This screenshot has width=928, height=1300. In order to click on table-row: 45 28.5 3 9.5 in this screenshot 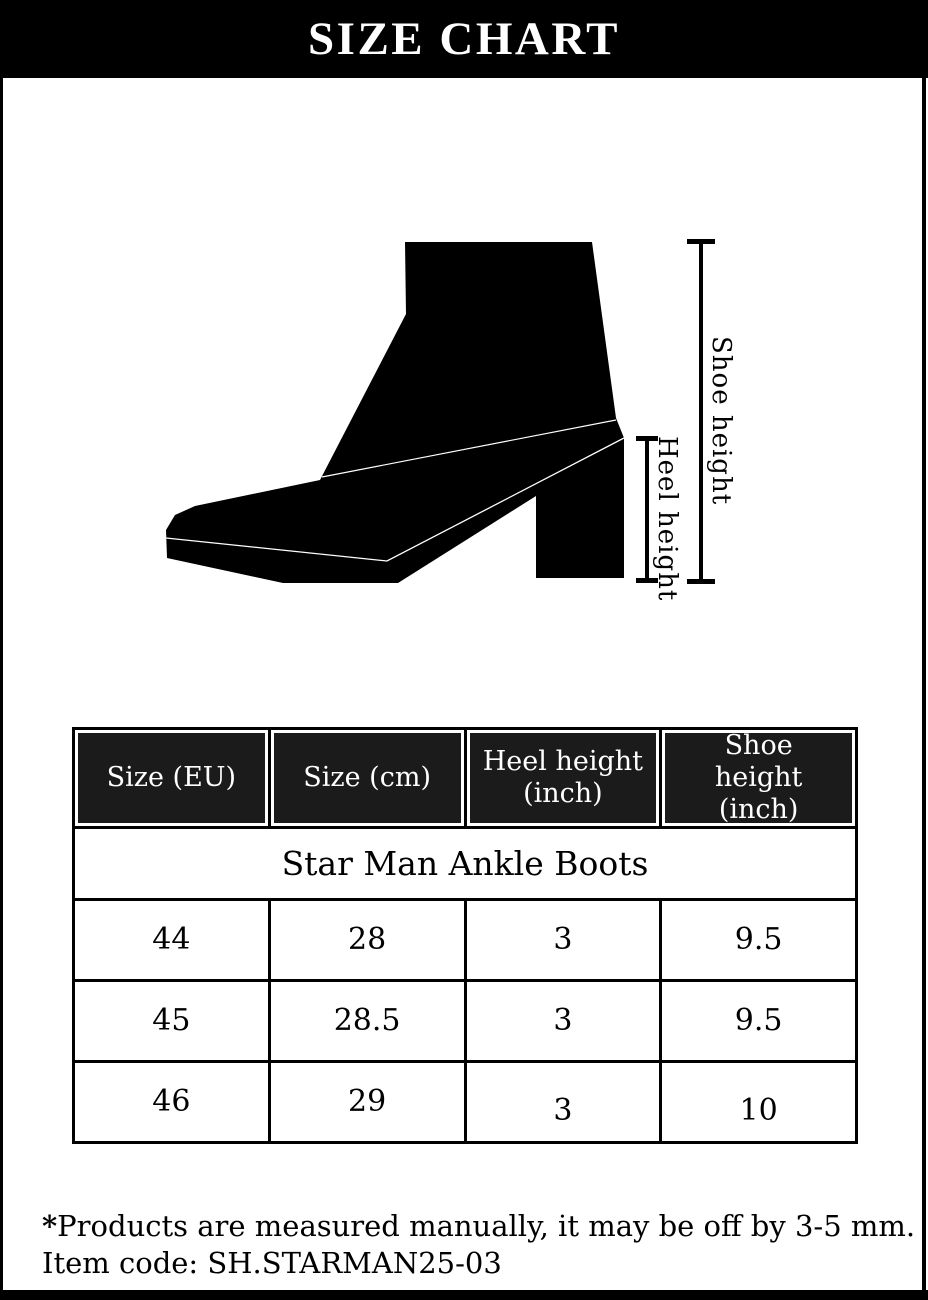, I will do `click(465, 1020)`.